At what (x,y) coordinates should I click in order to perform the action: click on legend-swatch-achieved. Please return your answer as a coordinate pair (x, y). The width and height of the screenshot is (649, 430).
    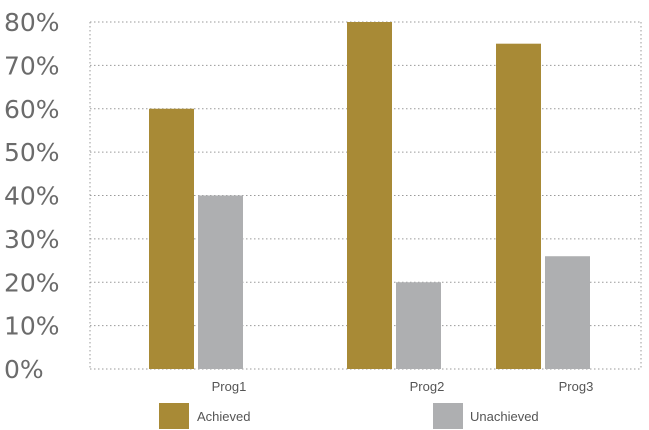
    Looking at the image, I should click on (174, 416).